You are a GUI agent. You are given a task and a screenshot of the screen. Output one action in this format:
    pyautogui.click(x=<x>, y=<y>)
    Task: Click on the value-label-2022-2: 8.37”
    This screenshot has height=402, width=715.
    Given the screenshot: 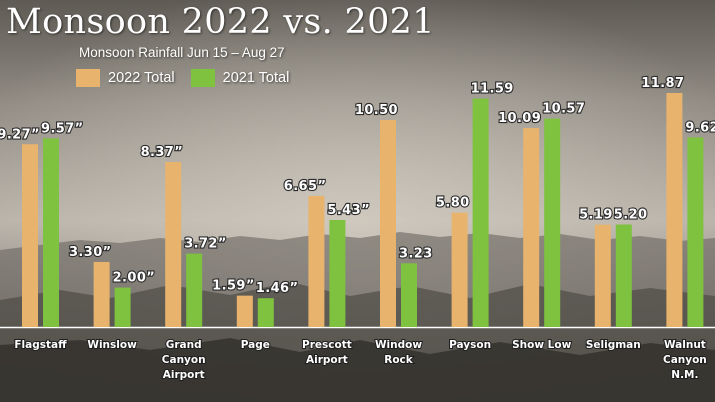 What is the action you would take?
    pyautogui.click(x=162, y=152)
    